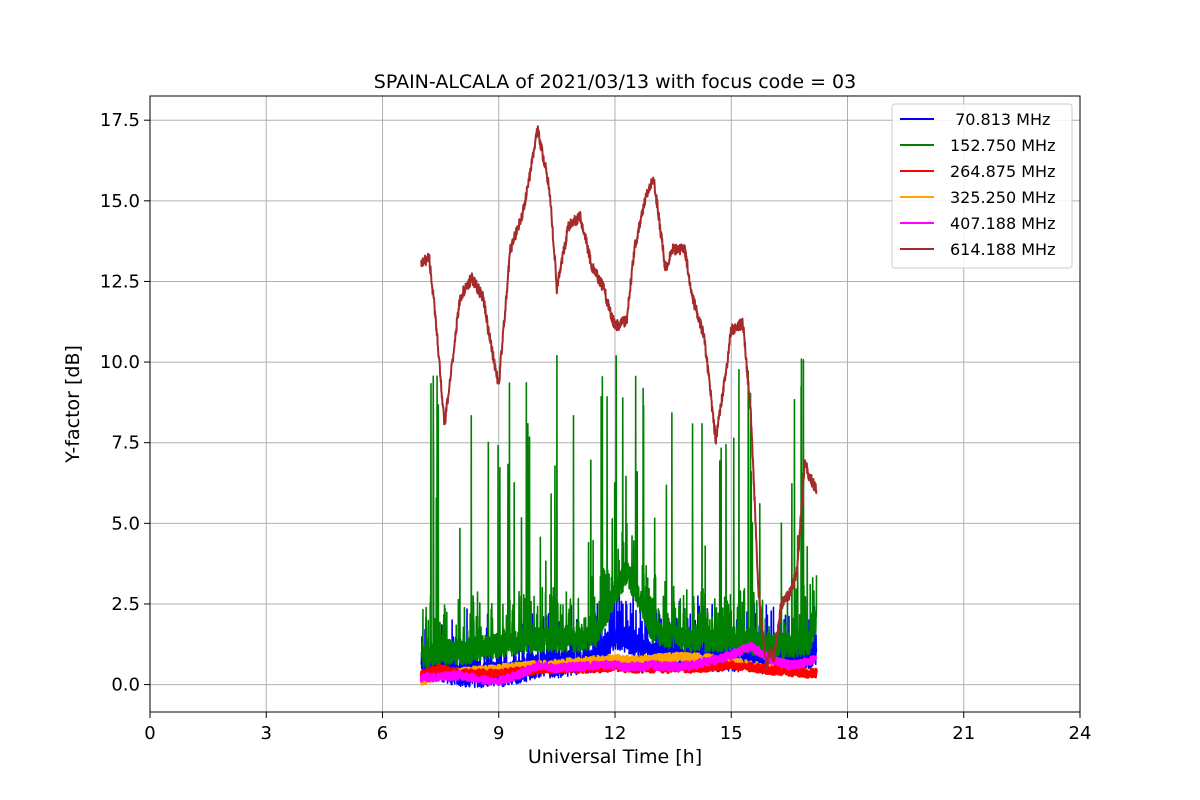 The width and height of the screenshot is (1200, 800). What do you see at coordinates (120, 120) in the screenshot?
I see `y-tick-label: 17.5` at bounding box center [120, 120].